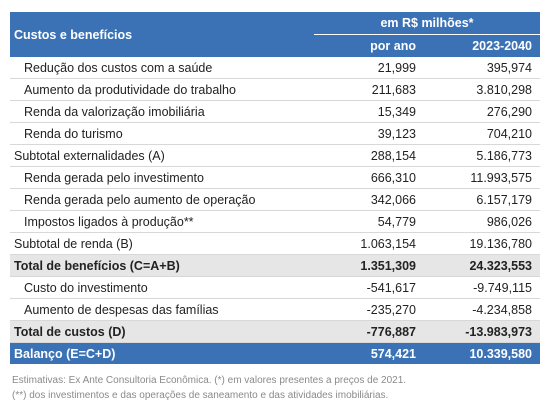 The height and width of the screenshot is (411, 543). I want to click on cell-value: 342,066, so click(369, 199).